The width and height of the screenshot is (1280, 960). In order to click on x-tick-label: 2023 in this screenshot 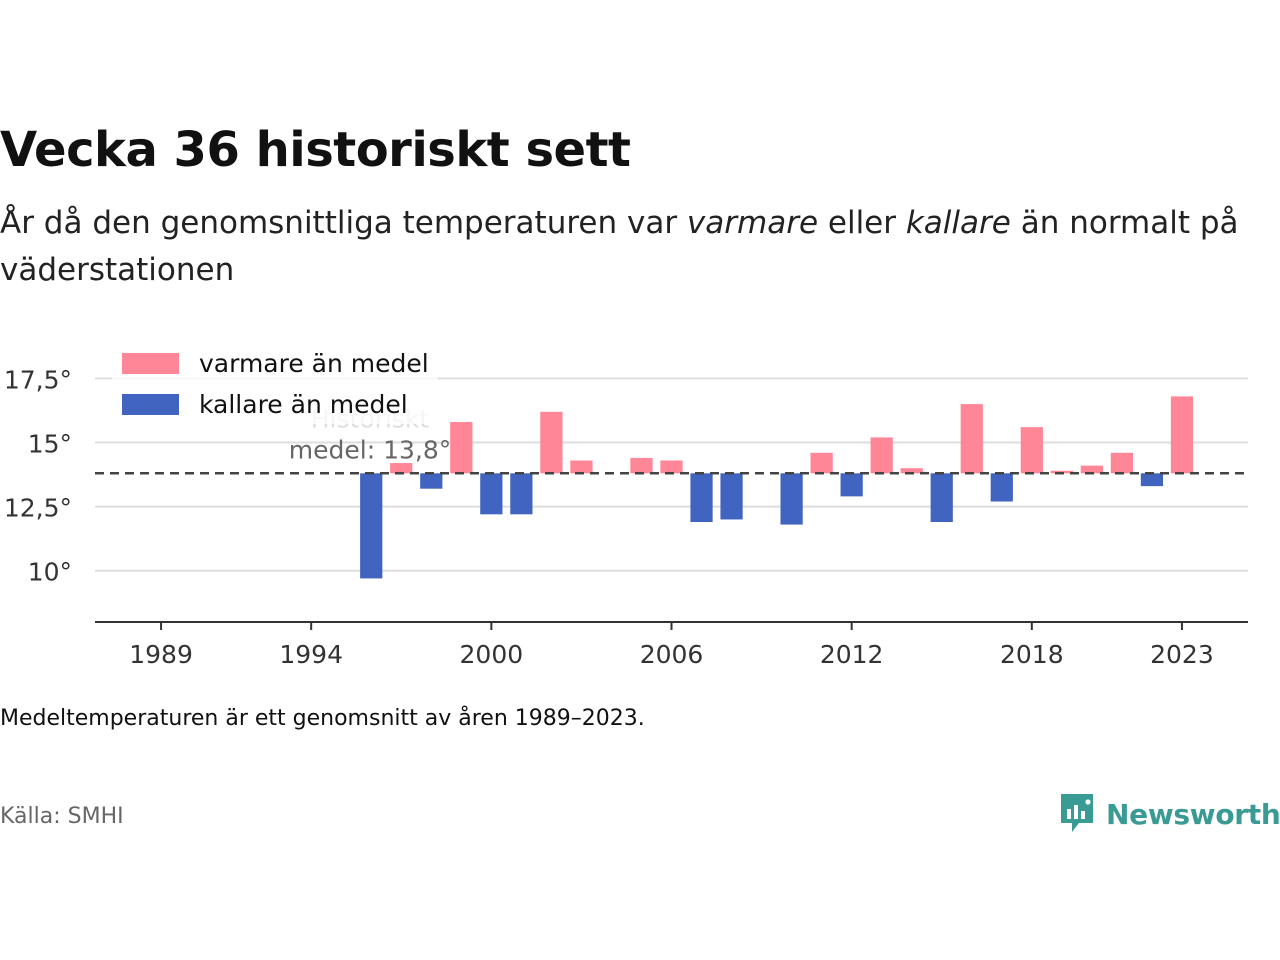, I will do `click(1182, 654)`.